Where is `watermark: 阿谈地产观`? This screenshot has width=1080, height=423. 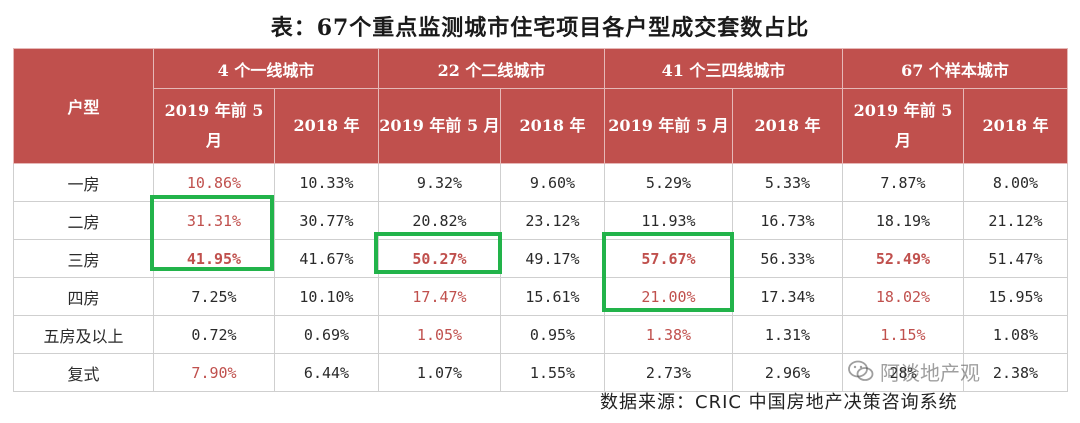
watermark: 阿谈地产观 is located at coordinates (962, 371).